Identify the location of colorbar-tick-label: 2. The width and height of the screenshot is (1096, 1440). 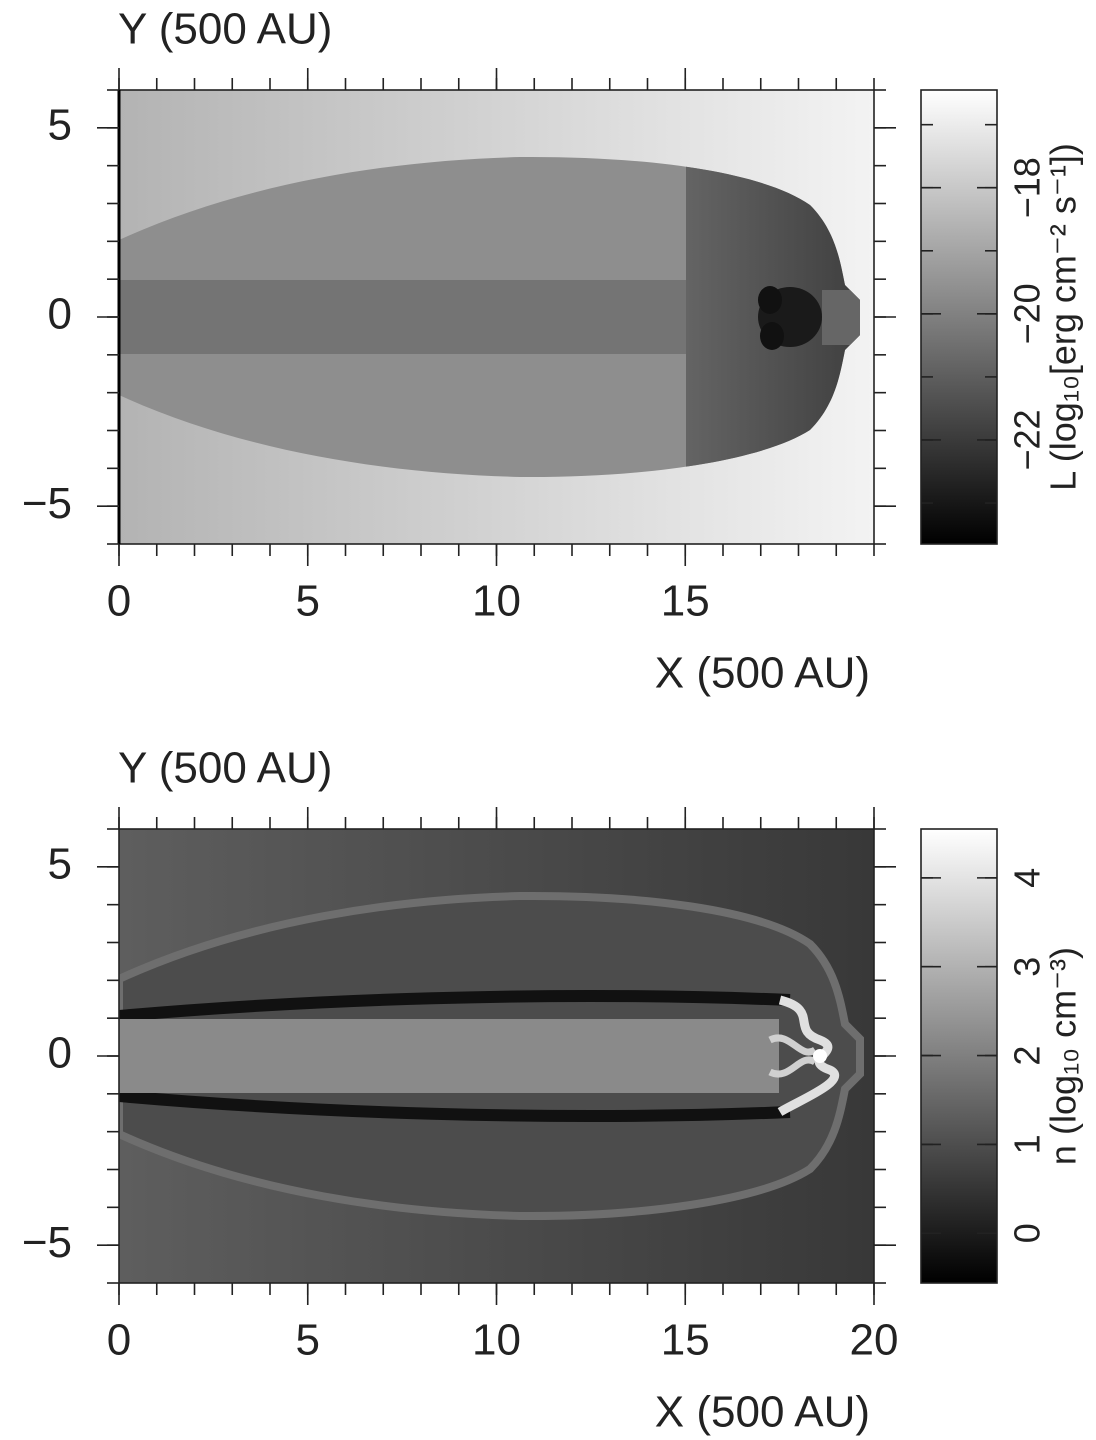
(1027, 1056).